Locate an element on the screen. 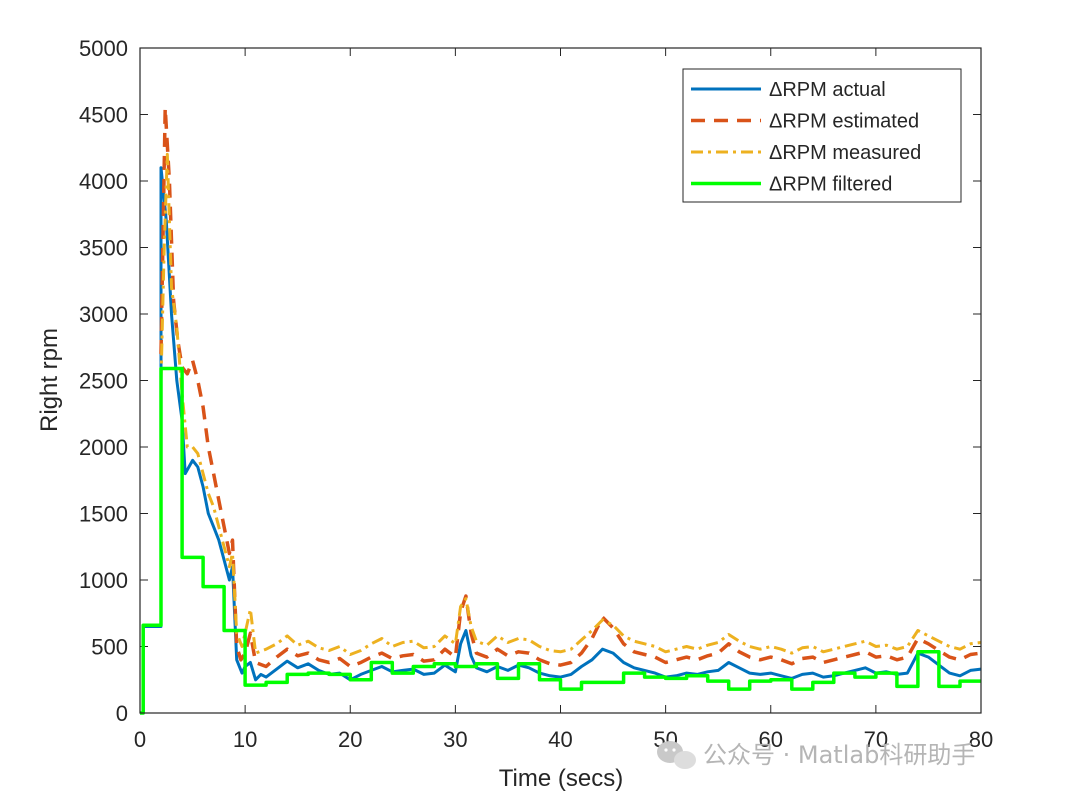 This screenshot has height=797, width=1080. x-tick-label: 10 is located at coordinates (245, 739).